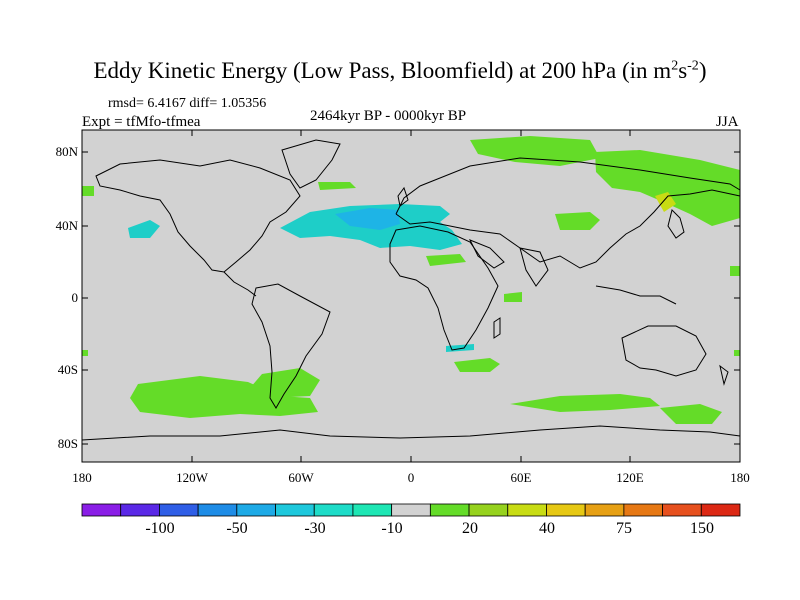 The height and width of the screenshot is (600, 800). I want to click on dateline-patch, so click(88, 191).